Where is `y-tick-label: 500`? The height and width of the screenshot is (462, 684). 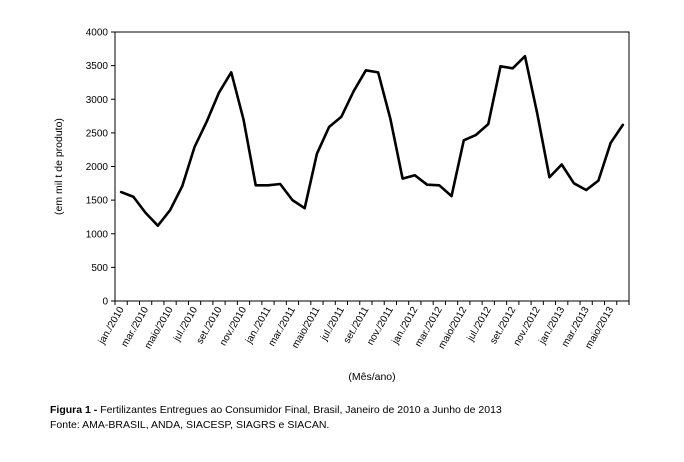
y-tick-label: 500 is located at coordinates (99, 268).